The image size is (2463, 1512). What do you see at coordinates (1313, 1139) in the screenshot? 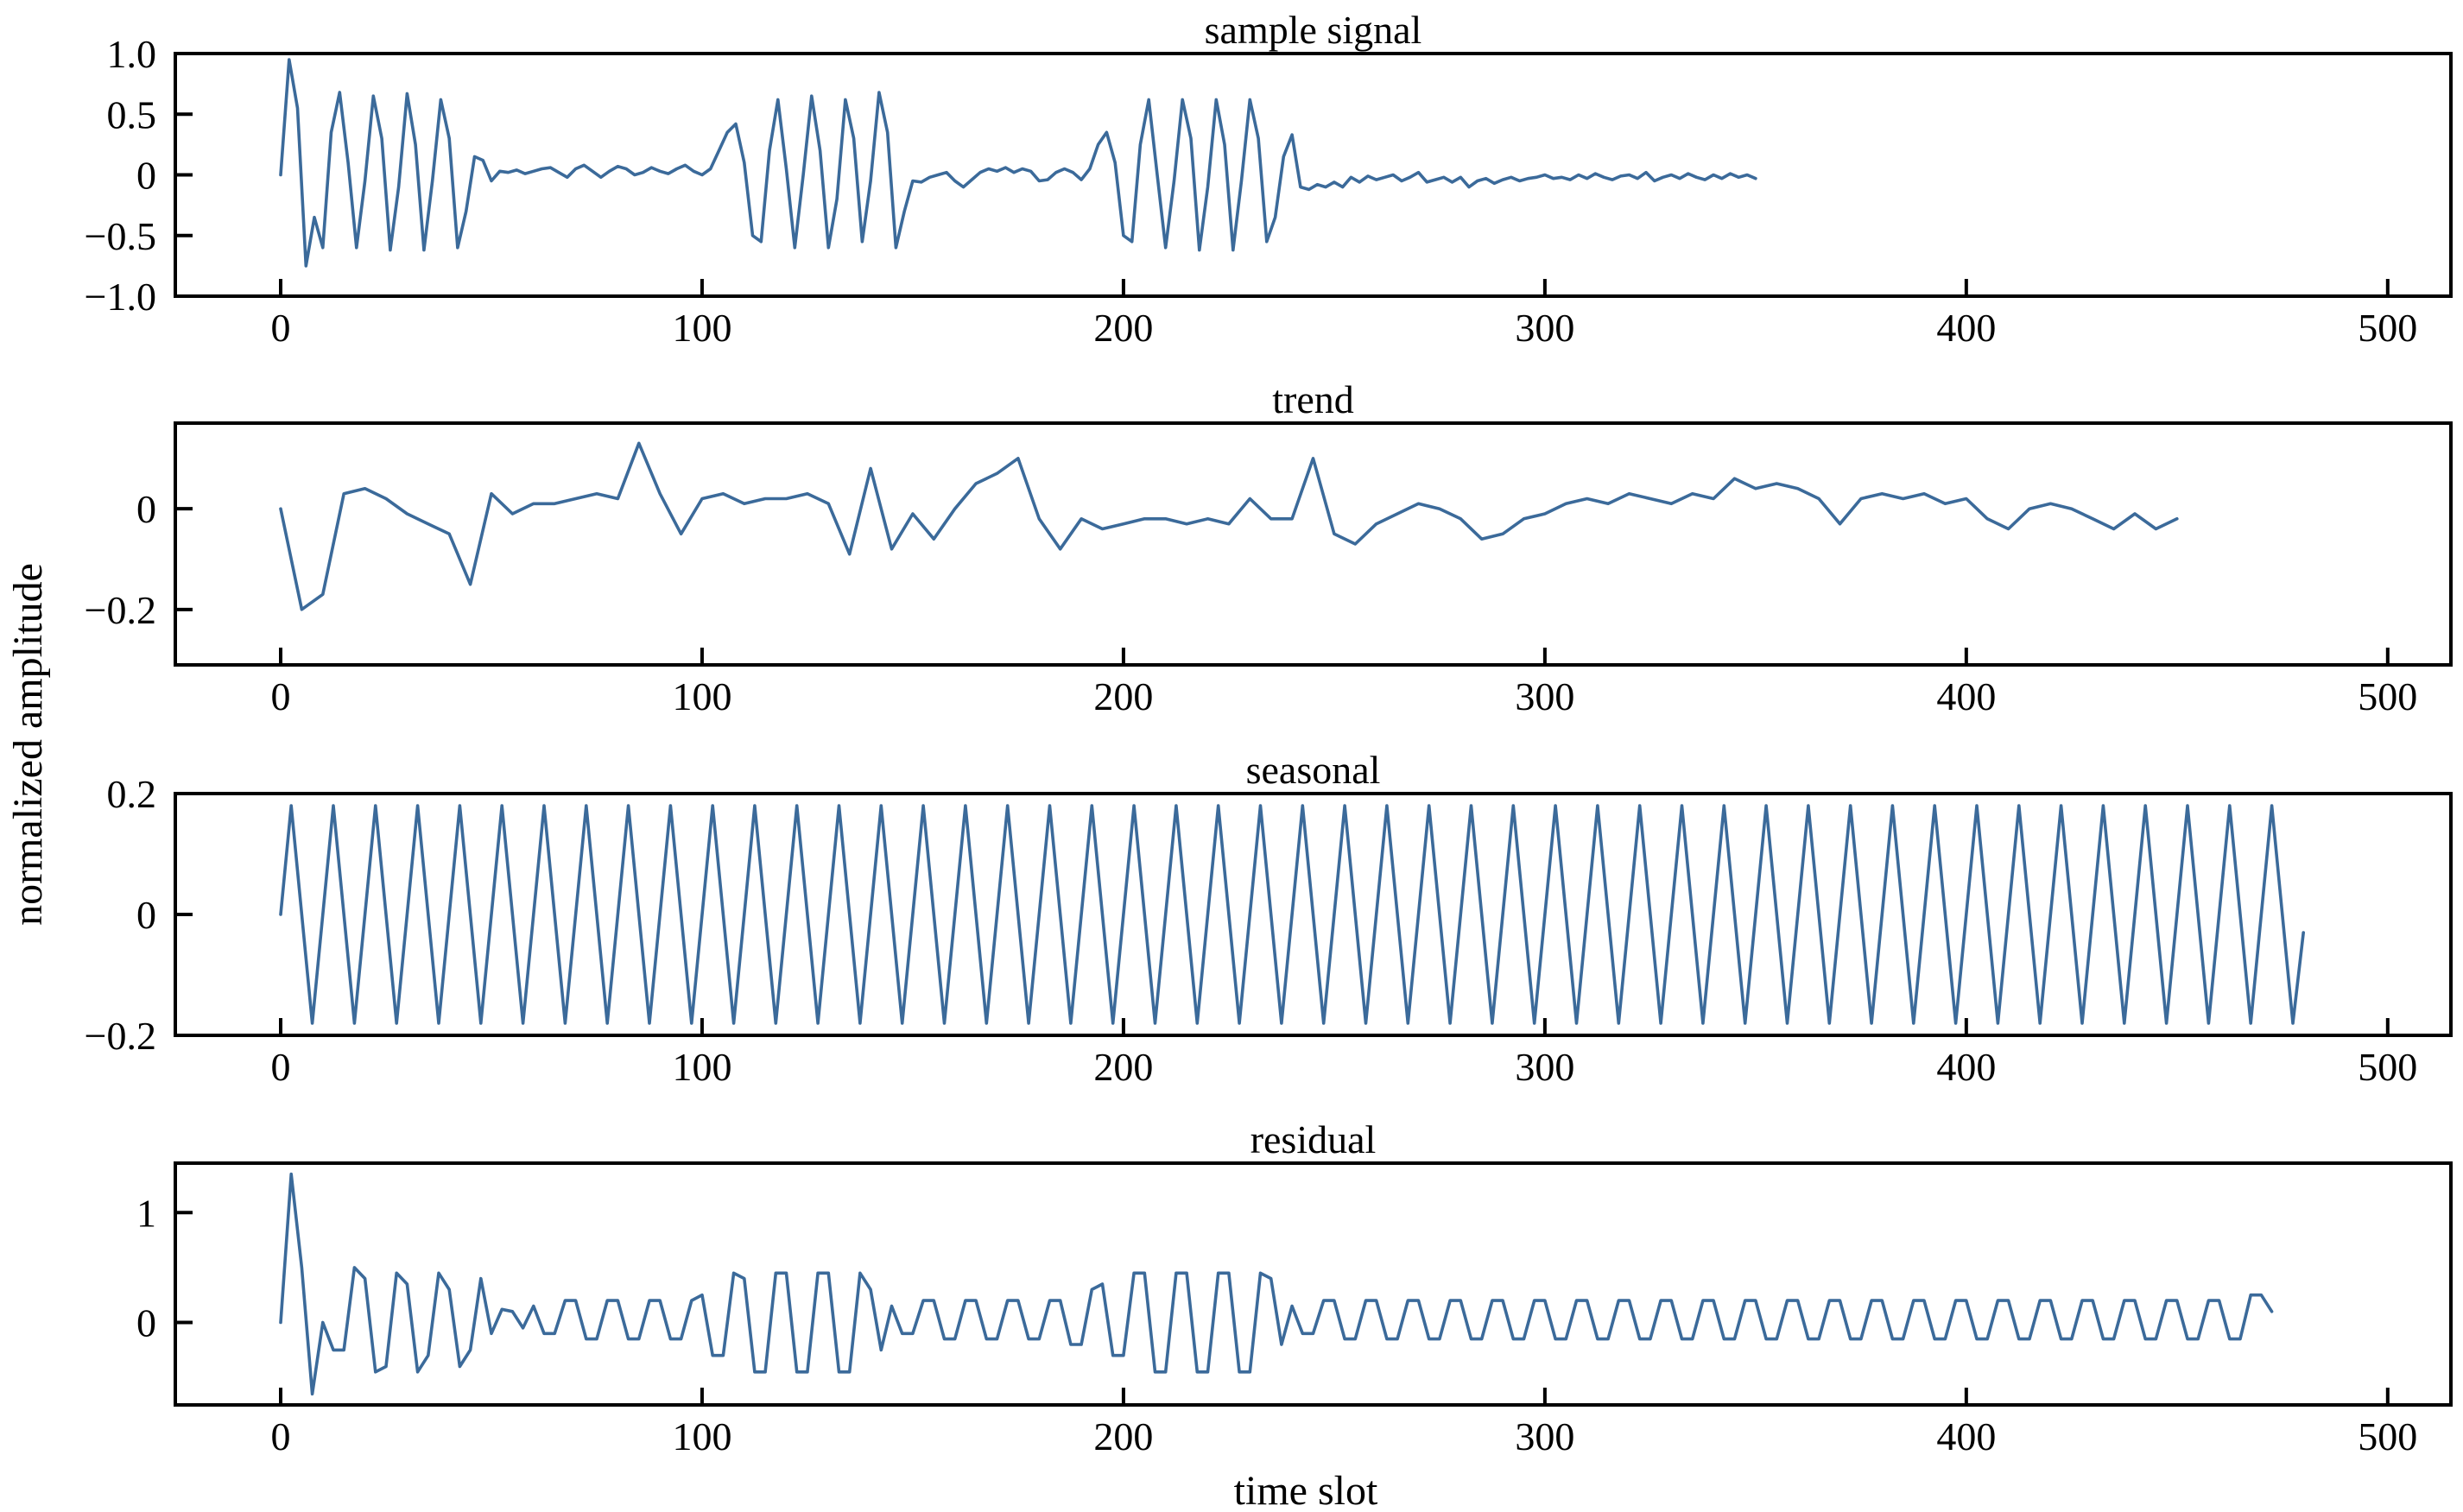
I see `panel-title: residual` at bounding box center [1313, 1139].